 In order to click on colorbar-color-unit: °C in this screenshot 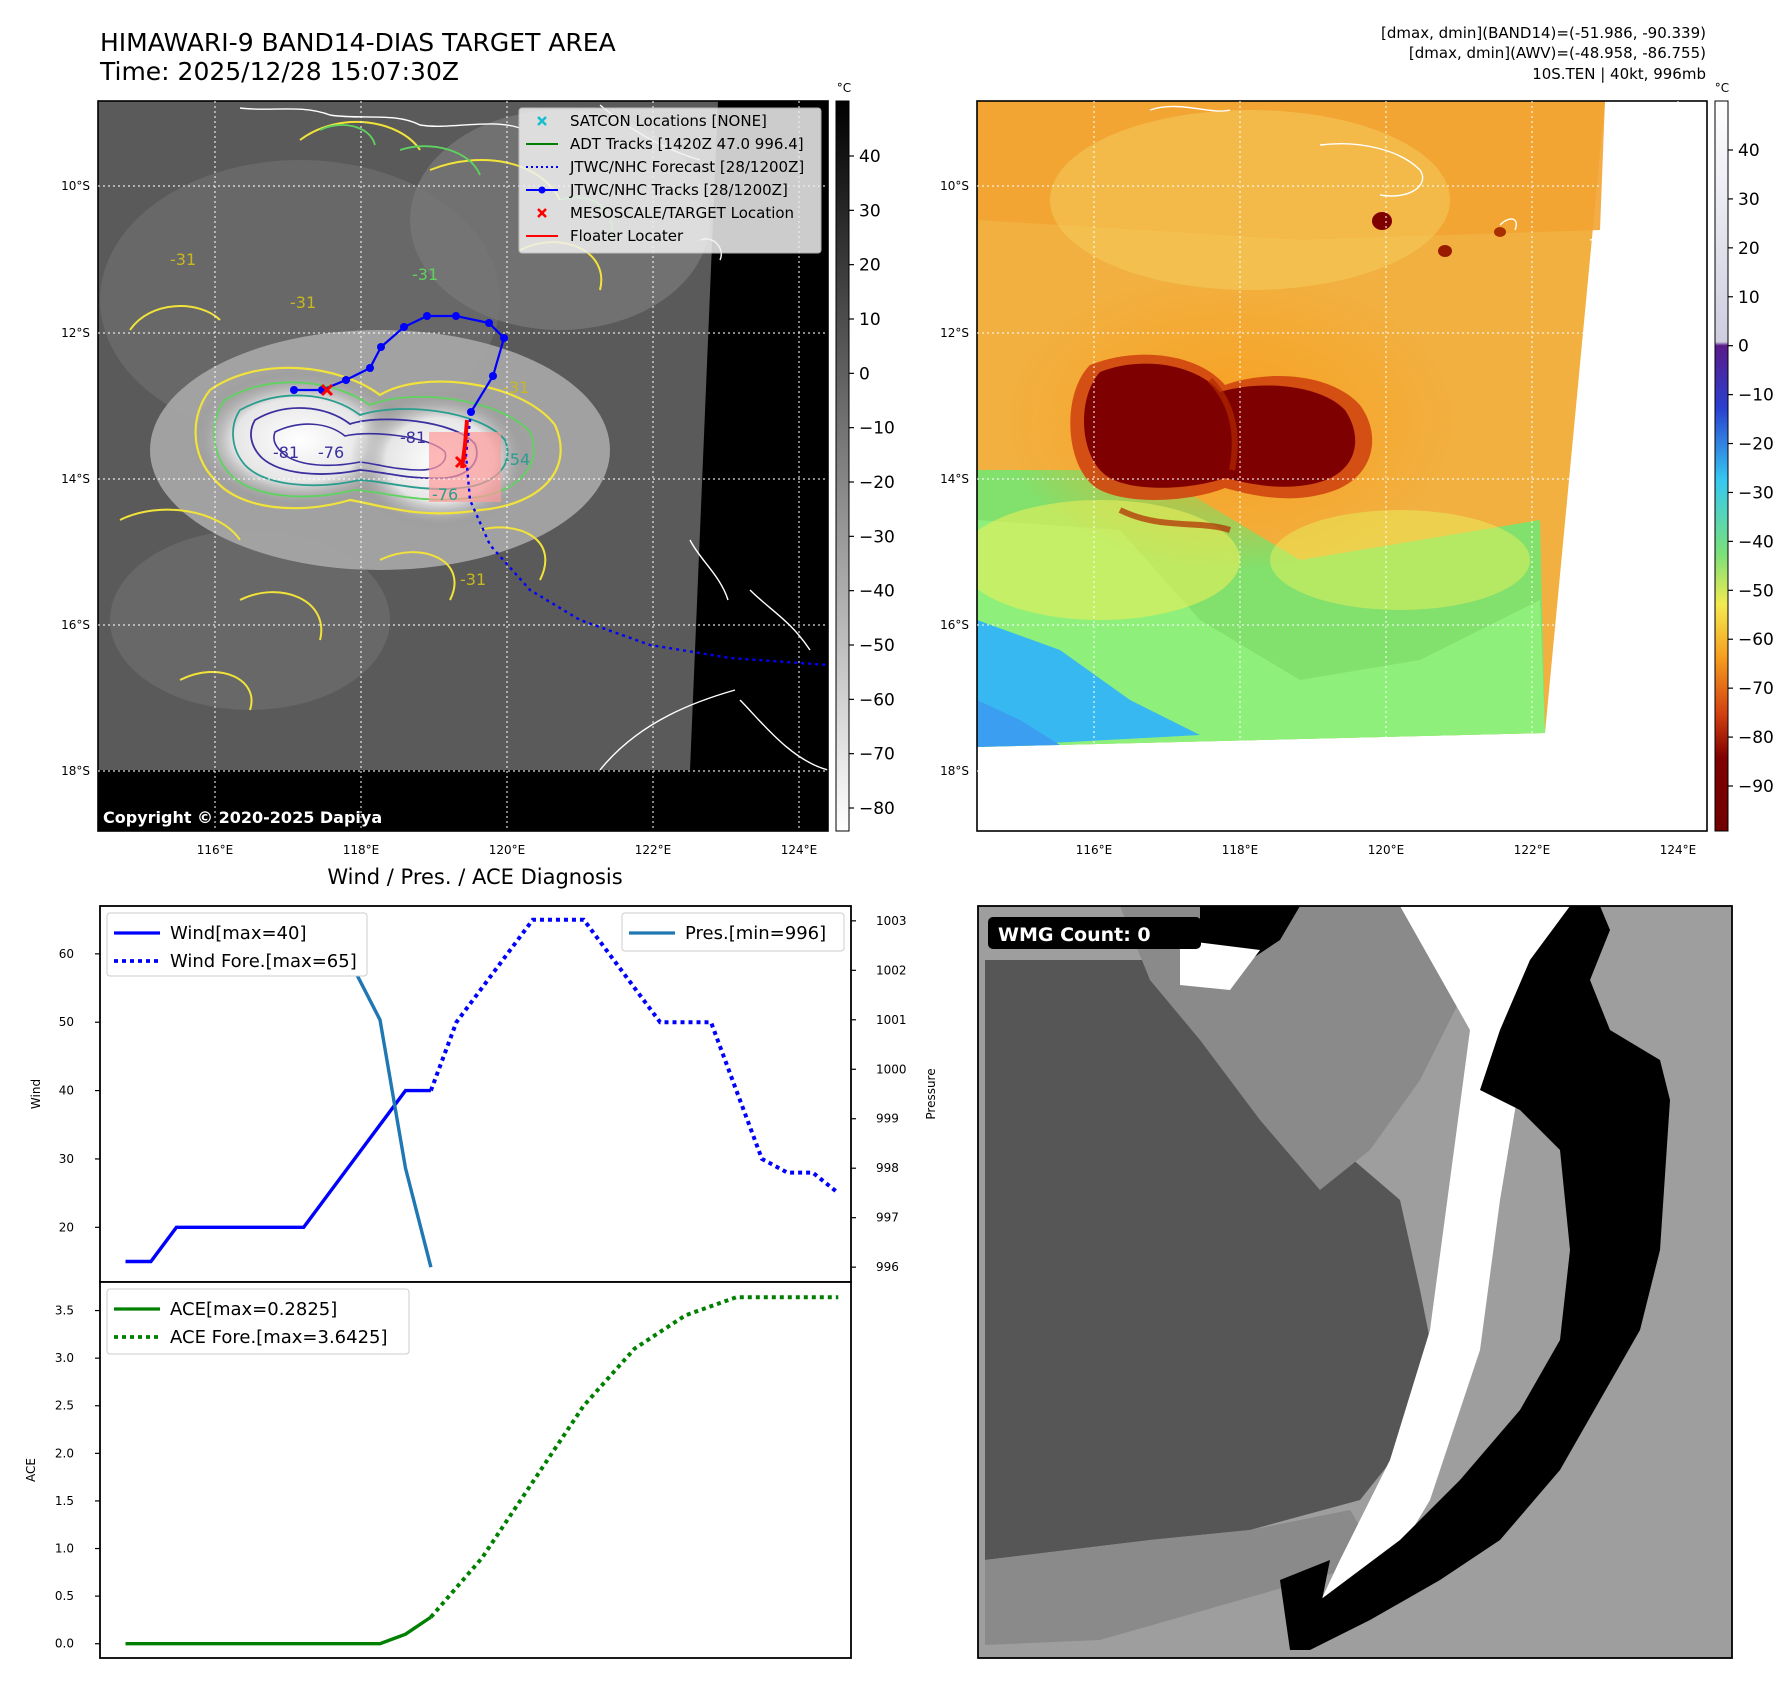, I will do `click(1722, 88)`.